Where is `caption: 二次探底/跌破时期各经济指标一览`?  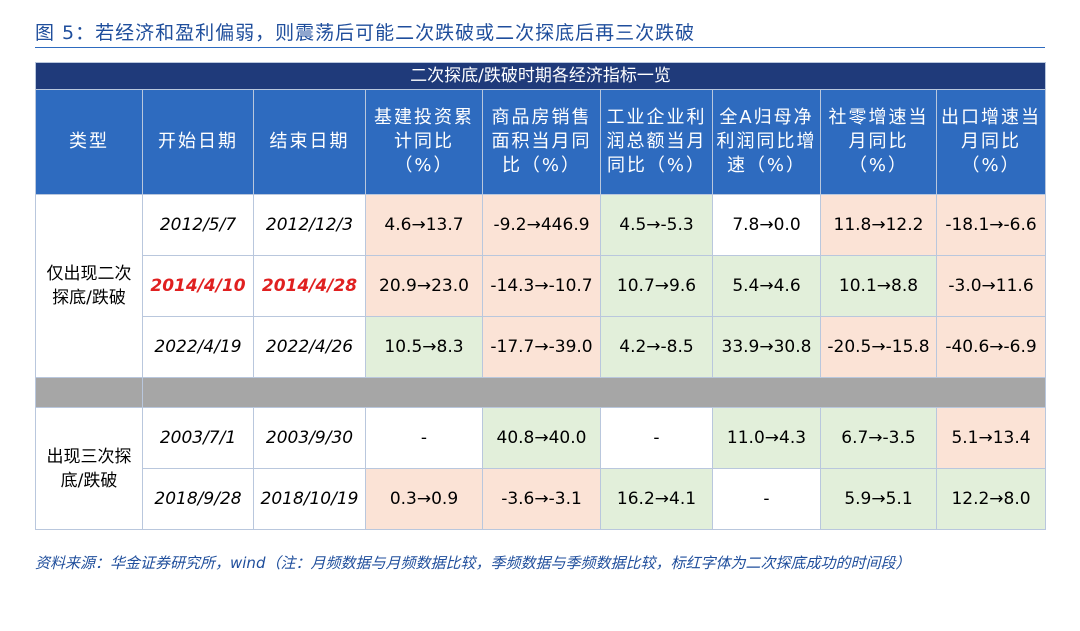
caption: 二次探底/跌破时期各经济指标一览 is located at coordinates (540, 76).